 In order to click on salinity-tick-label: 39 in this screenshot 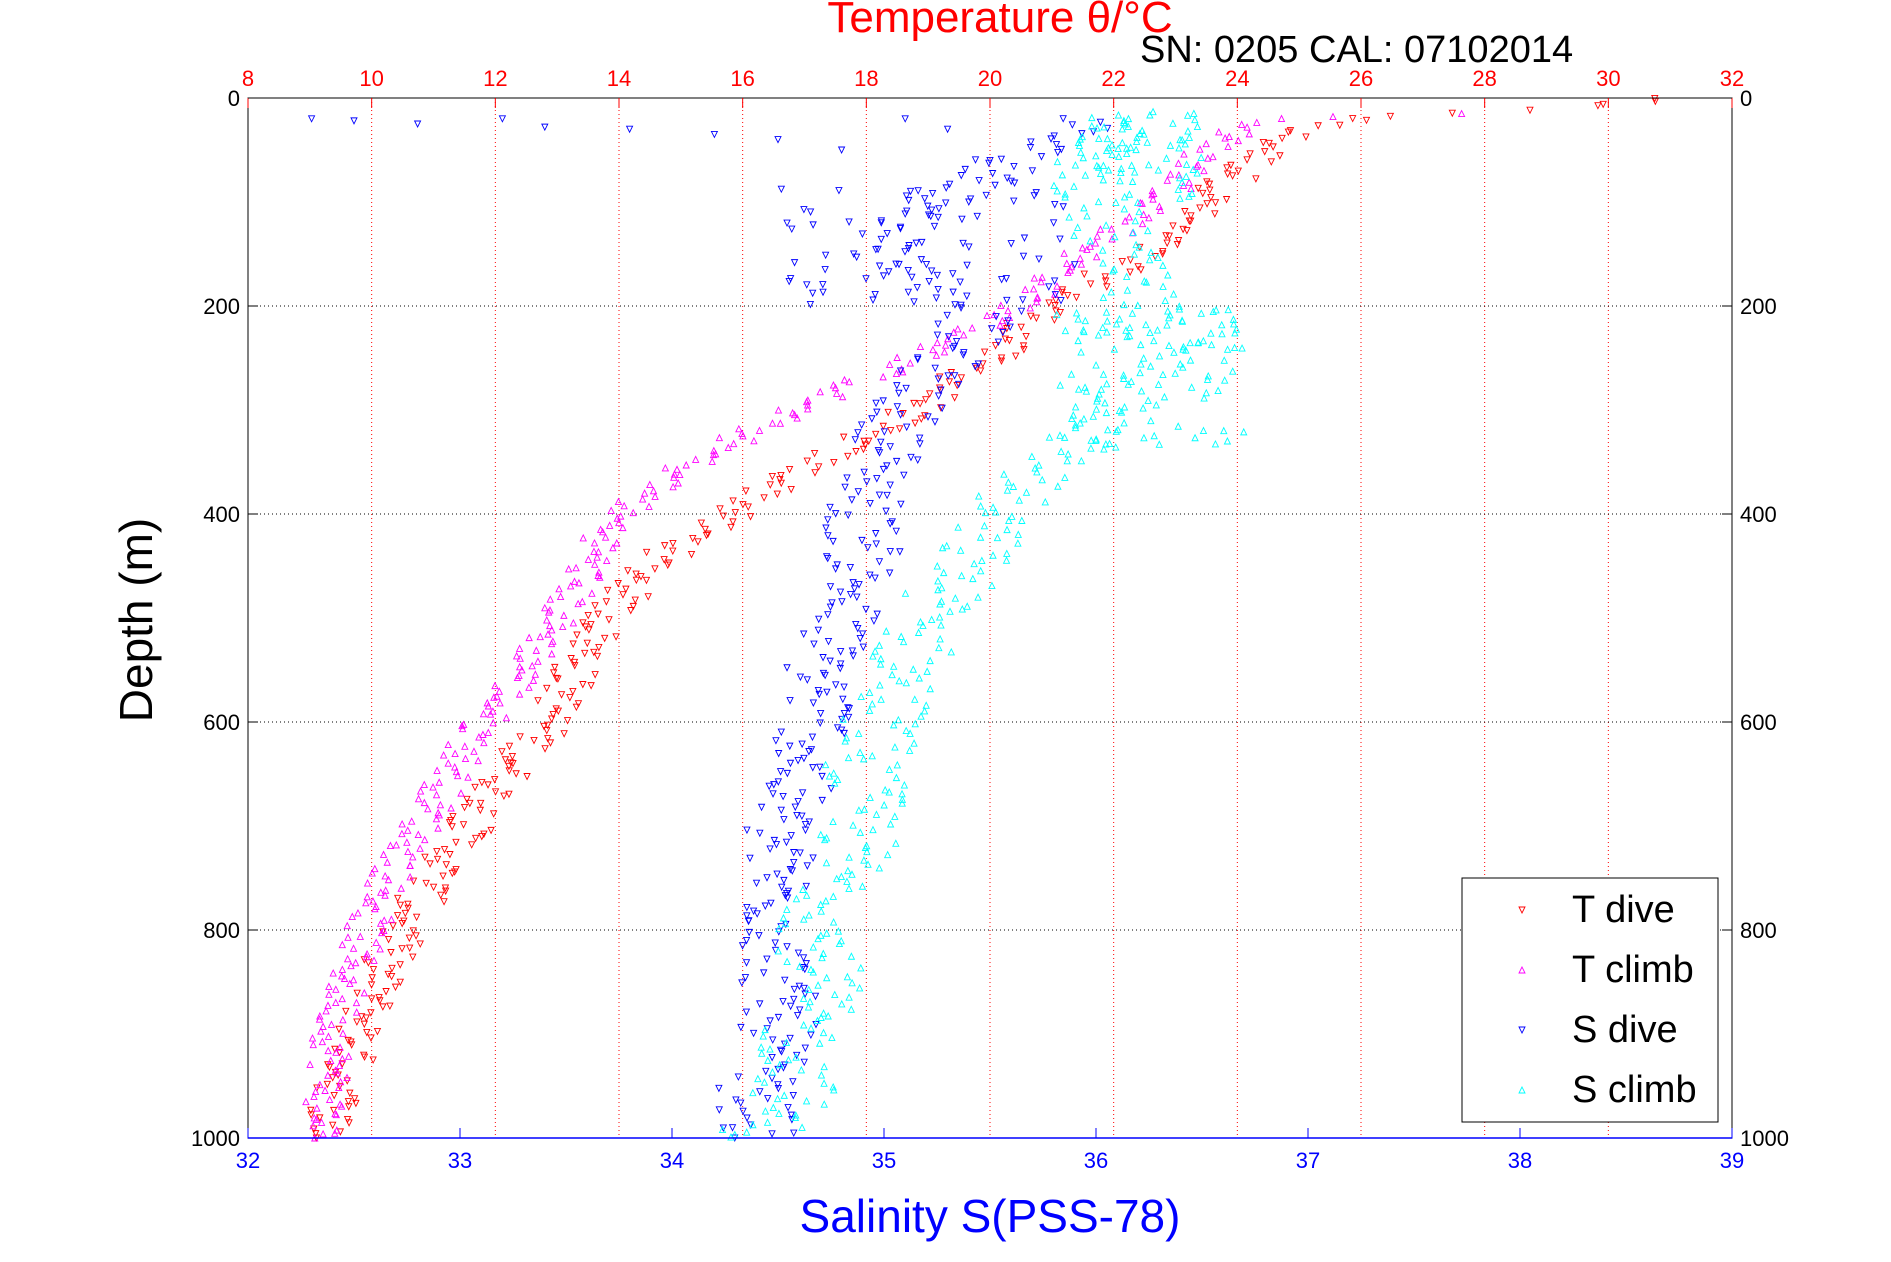, I will do `click(1732, 1160)`.